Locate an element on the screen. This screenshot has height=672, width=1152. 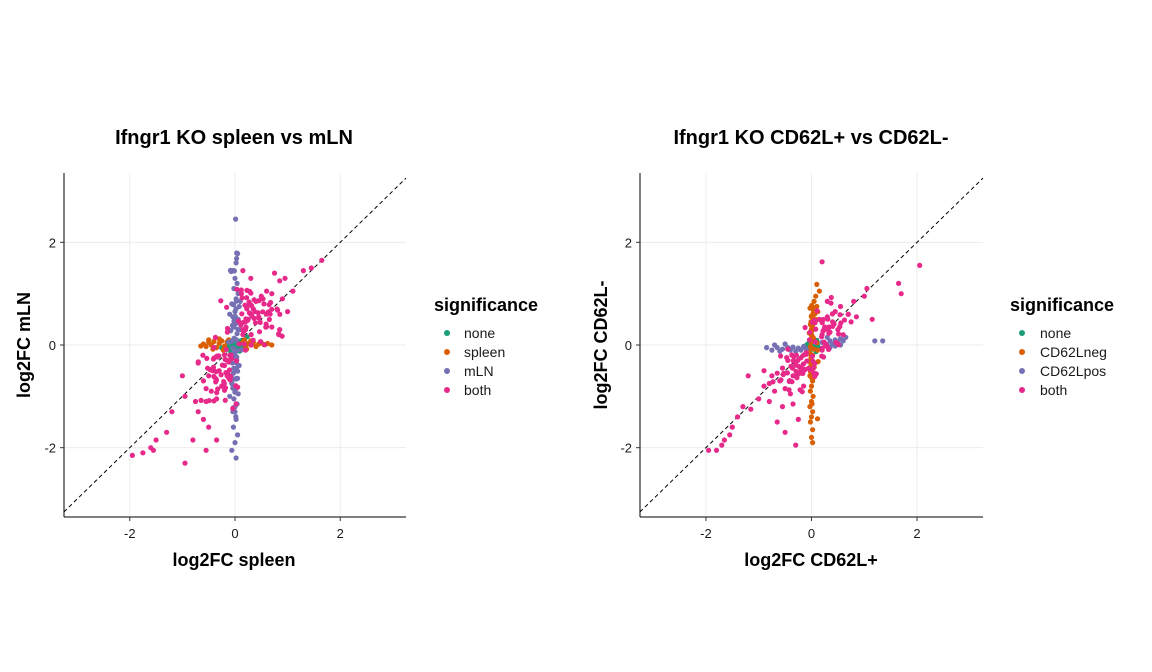
y-tick-label: -2 is located at coordinates (50, 448).